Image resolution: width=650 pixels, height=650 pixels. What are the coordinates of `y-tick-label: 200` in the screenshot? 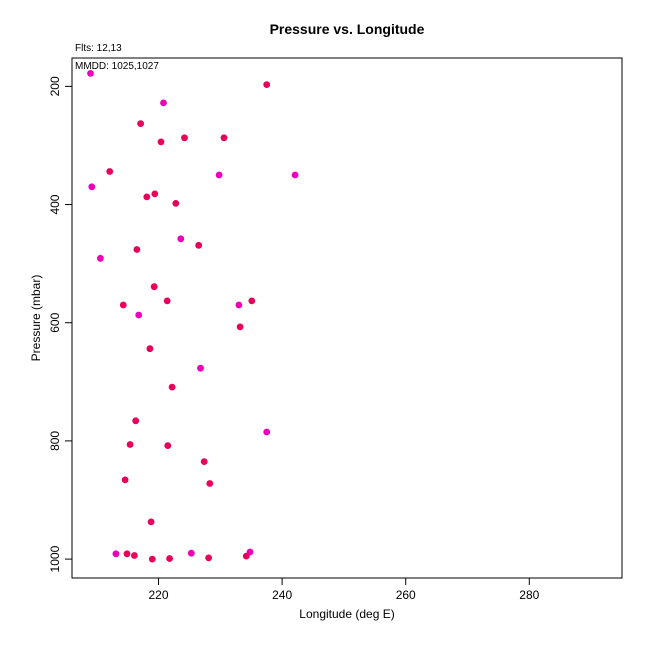 It's located at (55, 86).